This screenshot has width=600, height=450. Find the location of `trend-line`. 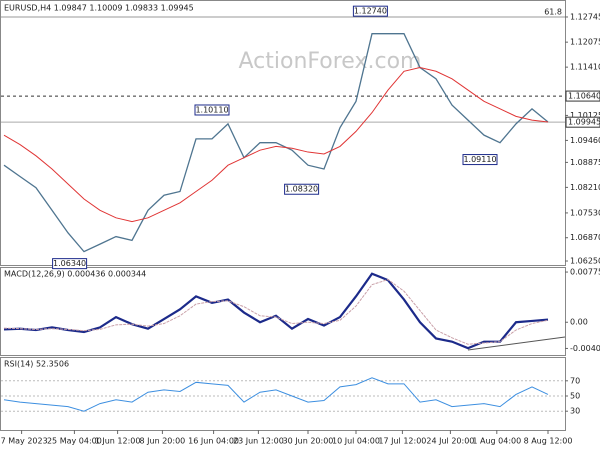

trend-line is located at coordinates (516, 343).